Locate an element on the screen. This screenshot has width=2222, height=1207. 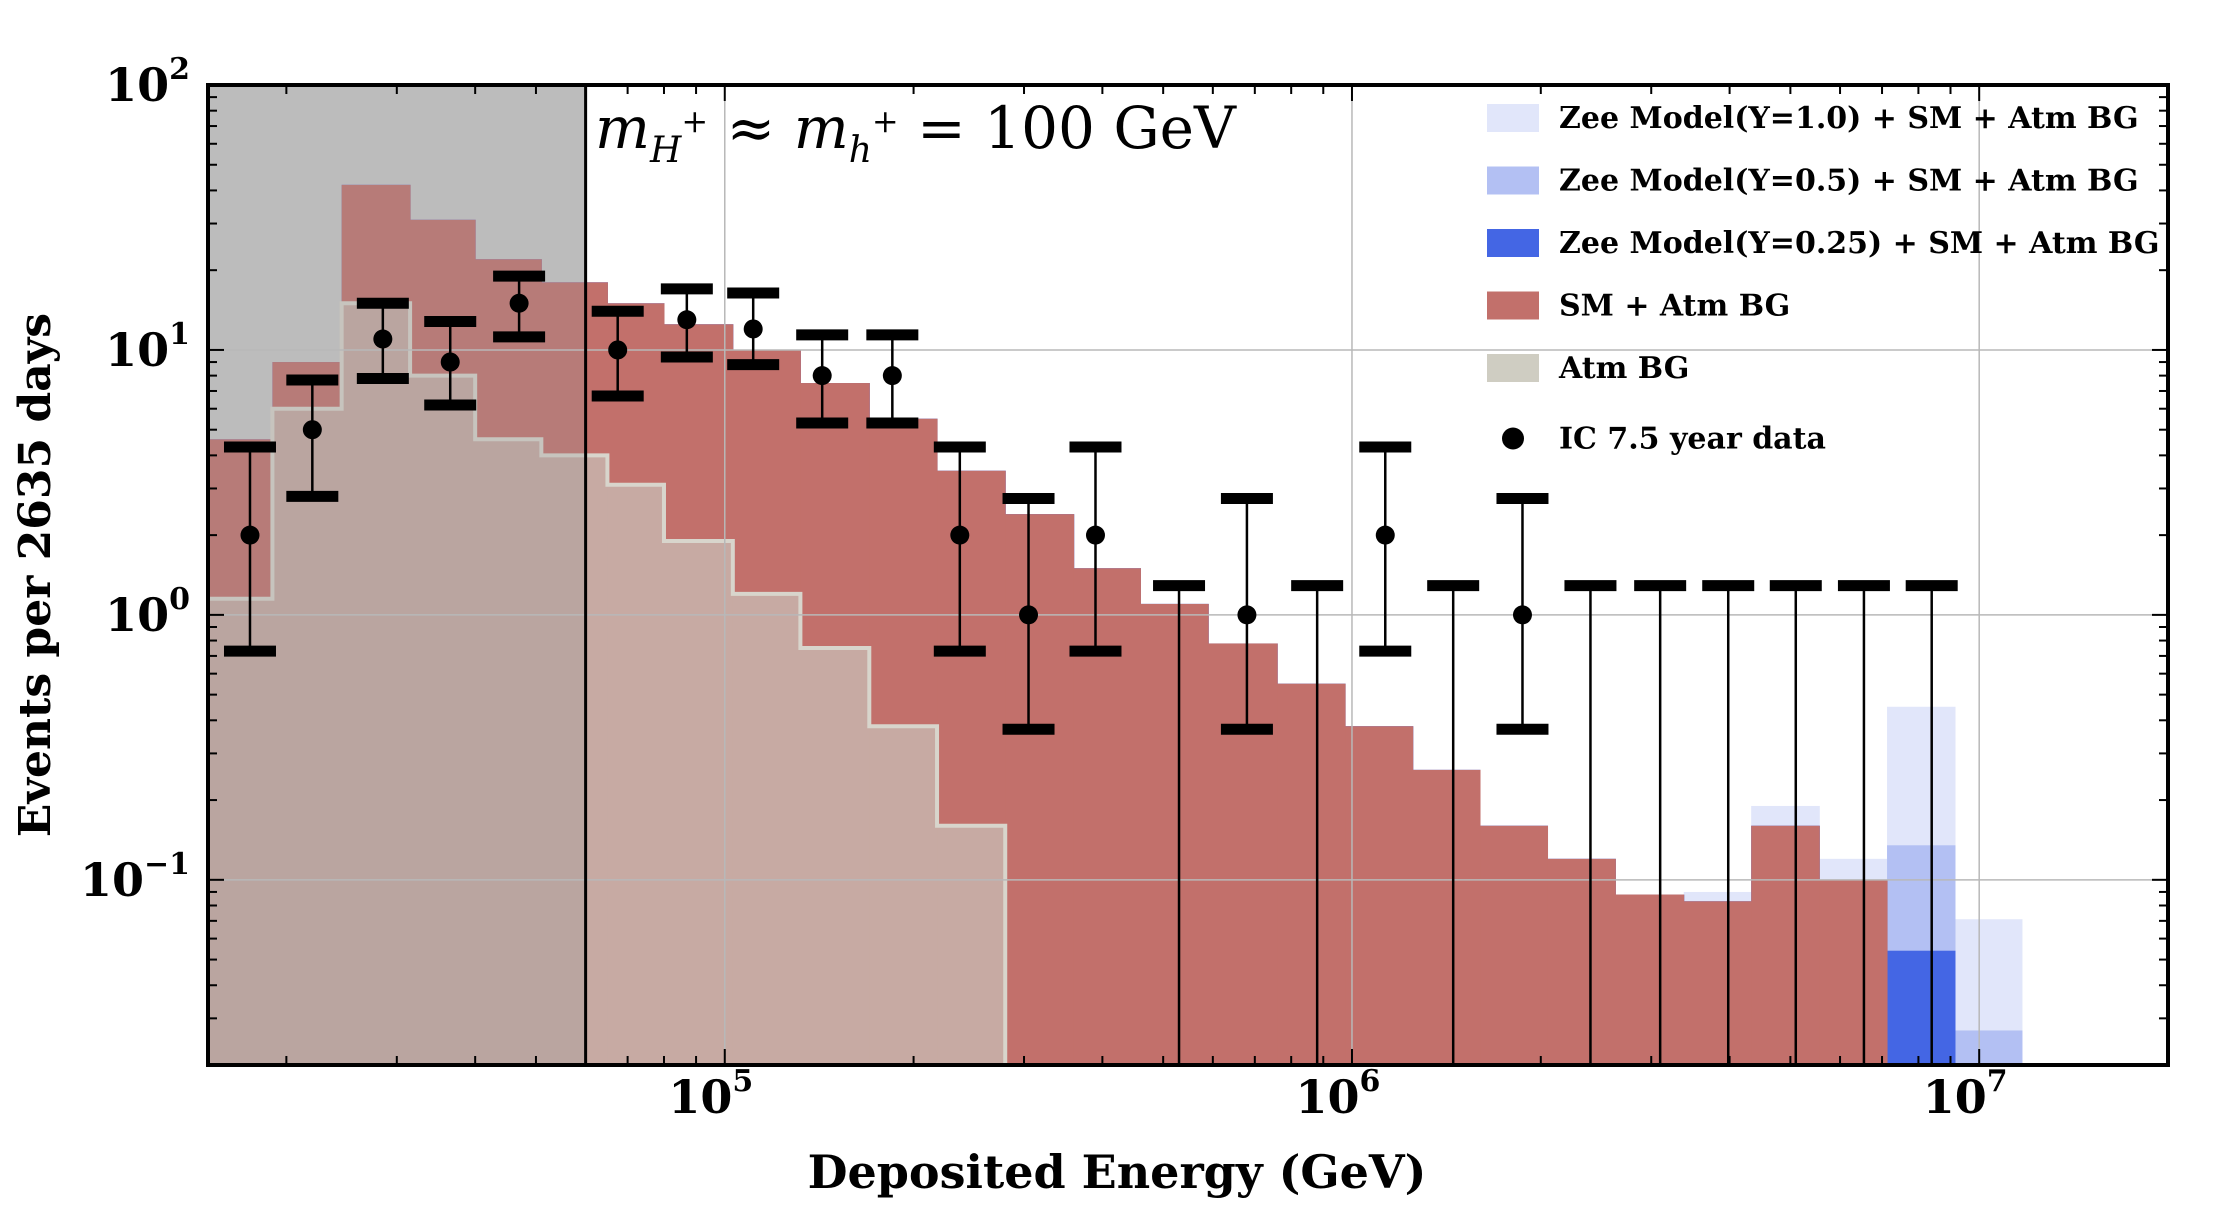
legend-label: SM + Atm BG is located at coordinates (1674, 306).